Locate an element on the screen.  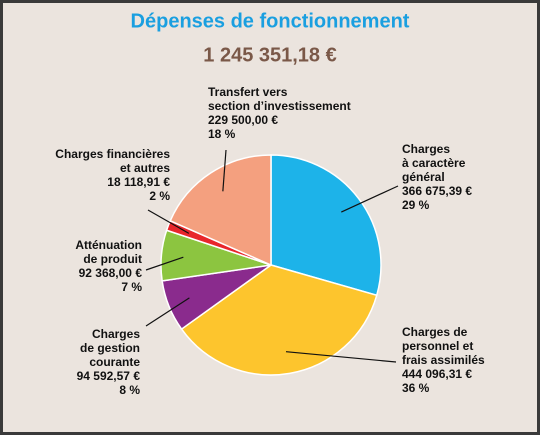
slice-label: courante is located at coordinates (114, 362).